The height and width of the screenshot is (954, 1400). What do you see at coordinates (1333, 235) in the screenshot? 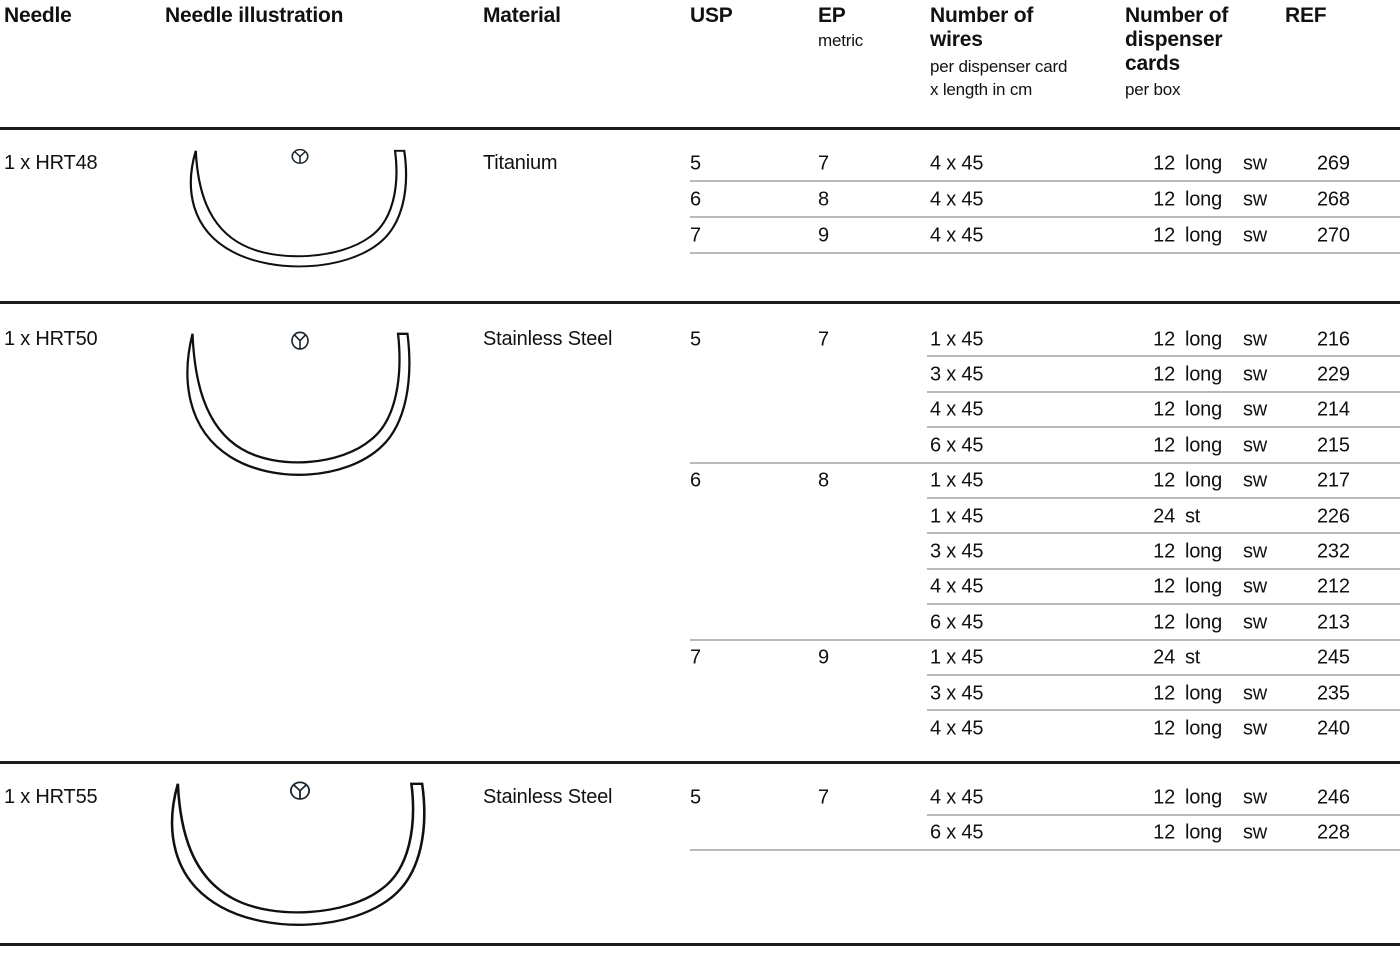
I see `ref-number: 270` at bounding box center [1333, 235].